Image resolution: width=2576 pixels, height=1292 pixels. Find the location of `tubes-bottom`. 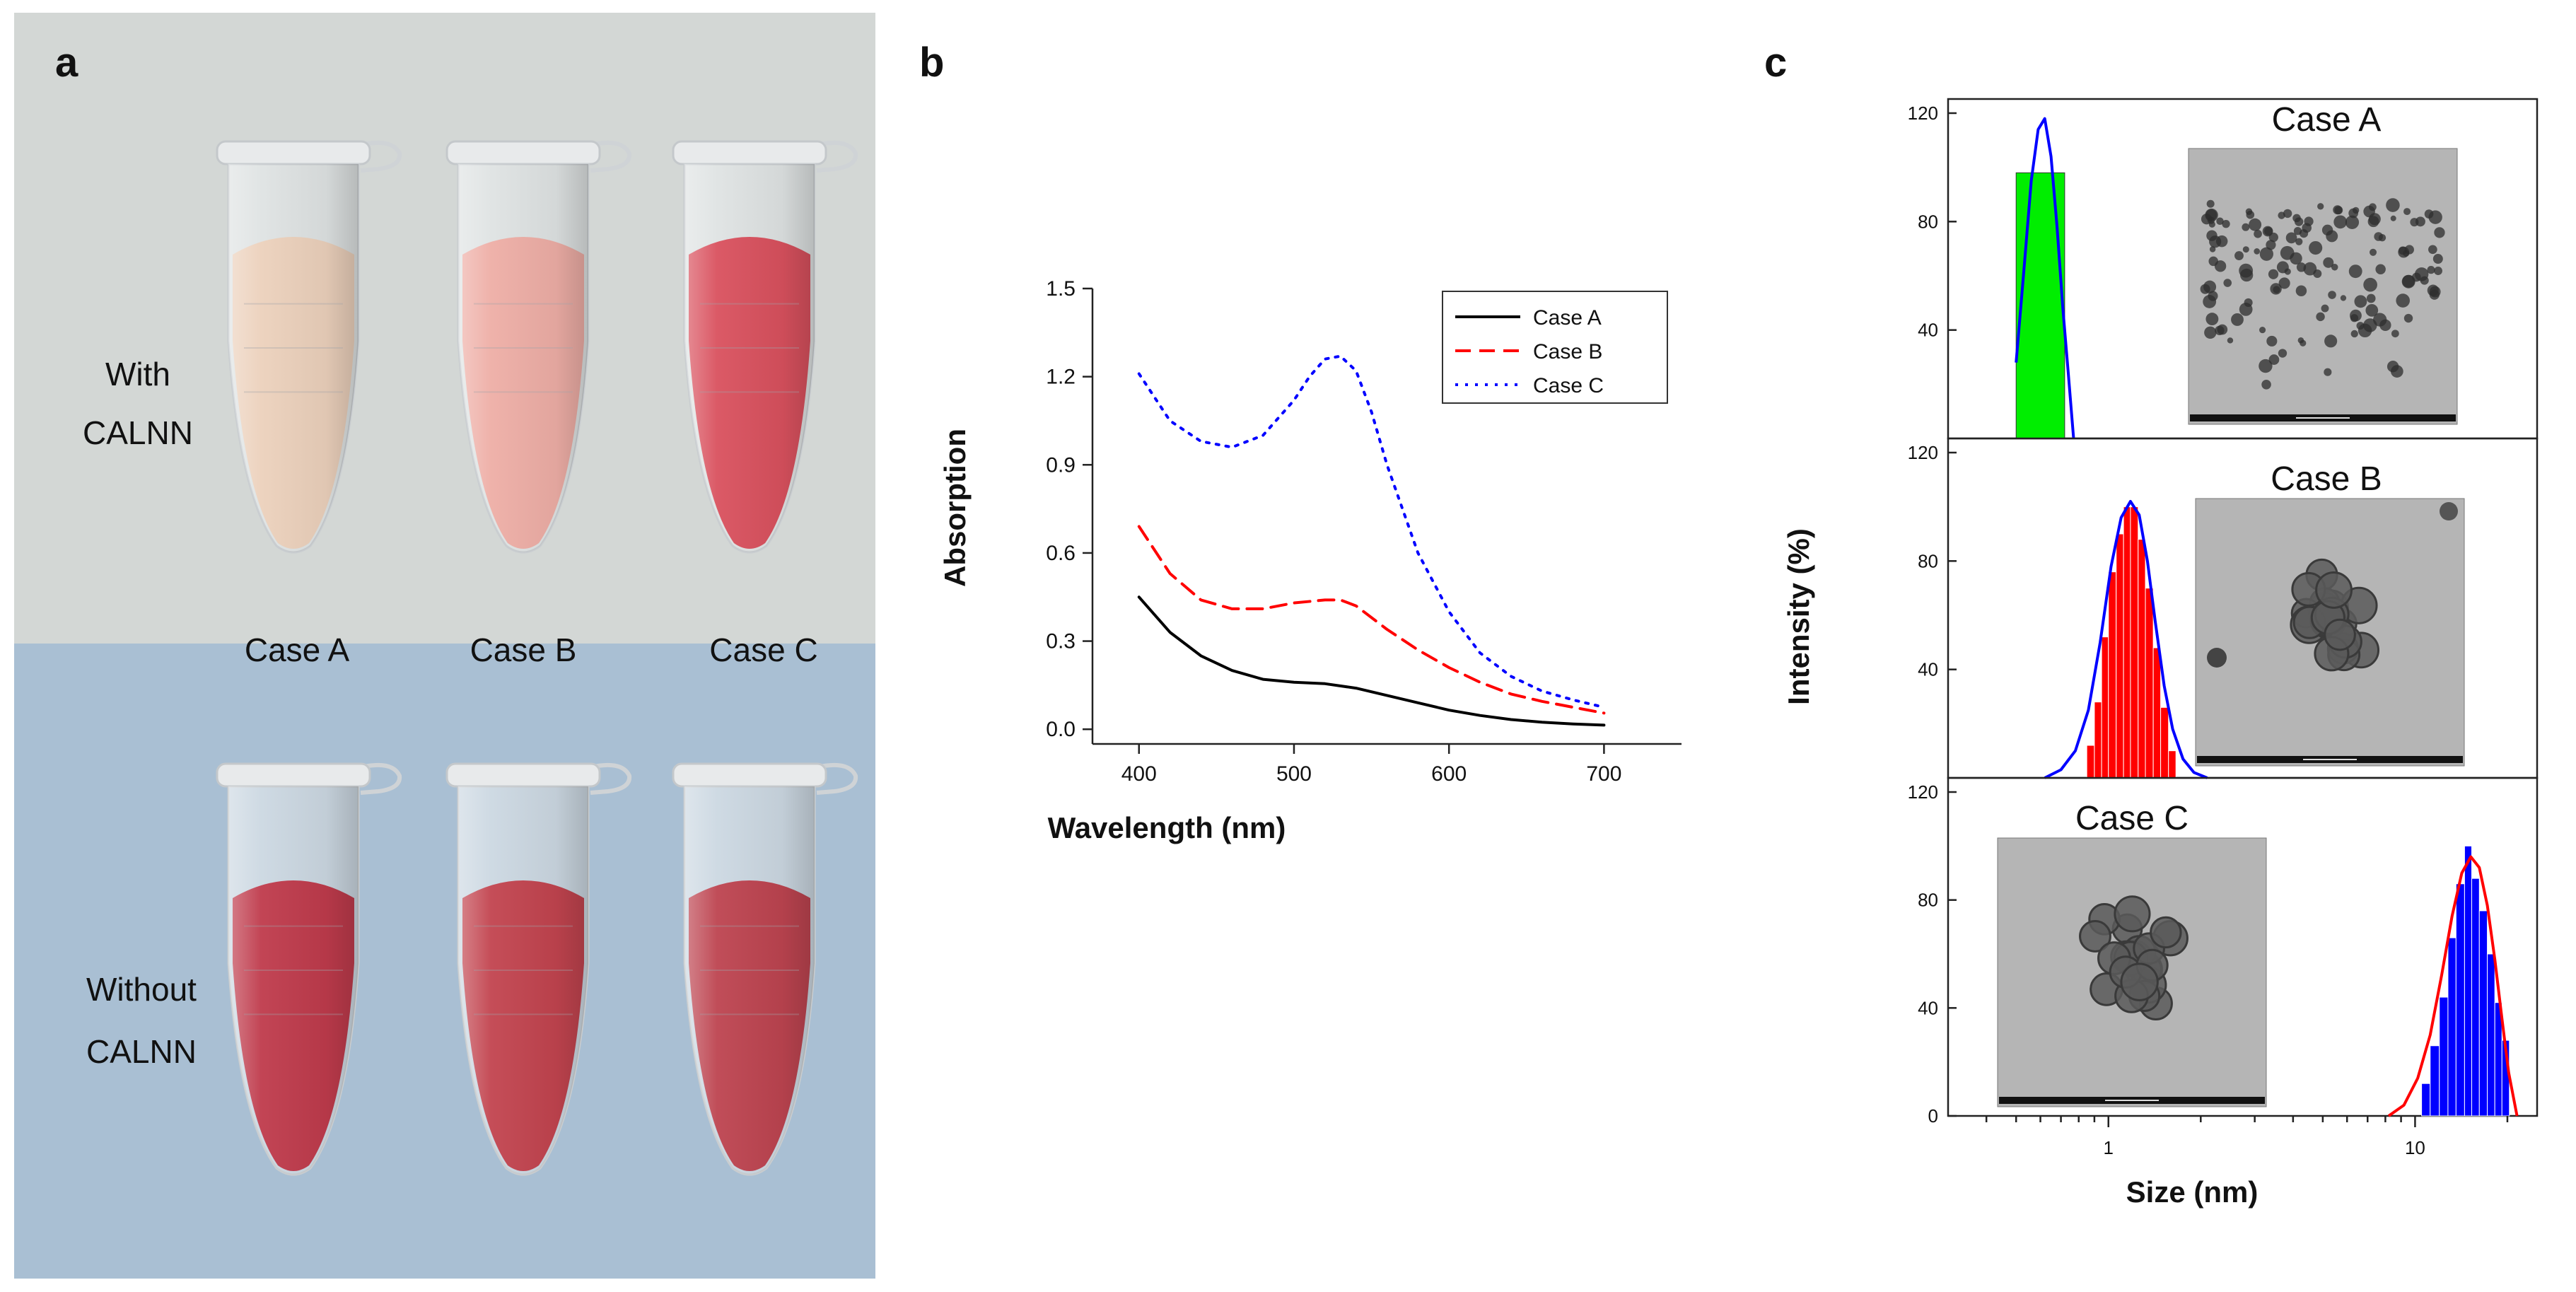

tubes-bottom is located at coordinates (537, 969).